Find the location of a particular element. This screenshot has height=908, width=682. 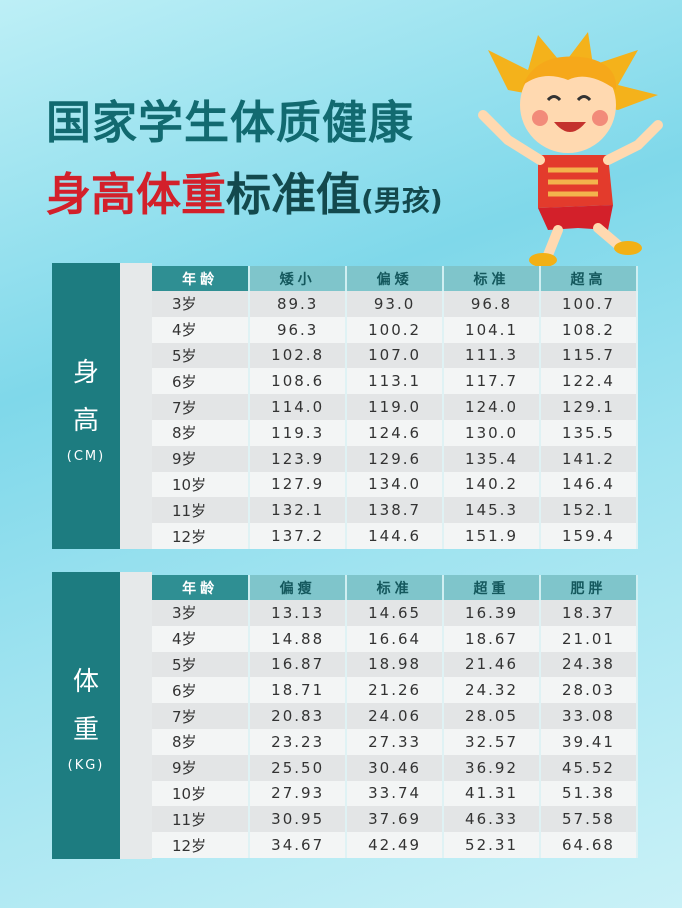

age-cell: 5岁 is located at coordinates (201, 355).